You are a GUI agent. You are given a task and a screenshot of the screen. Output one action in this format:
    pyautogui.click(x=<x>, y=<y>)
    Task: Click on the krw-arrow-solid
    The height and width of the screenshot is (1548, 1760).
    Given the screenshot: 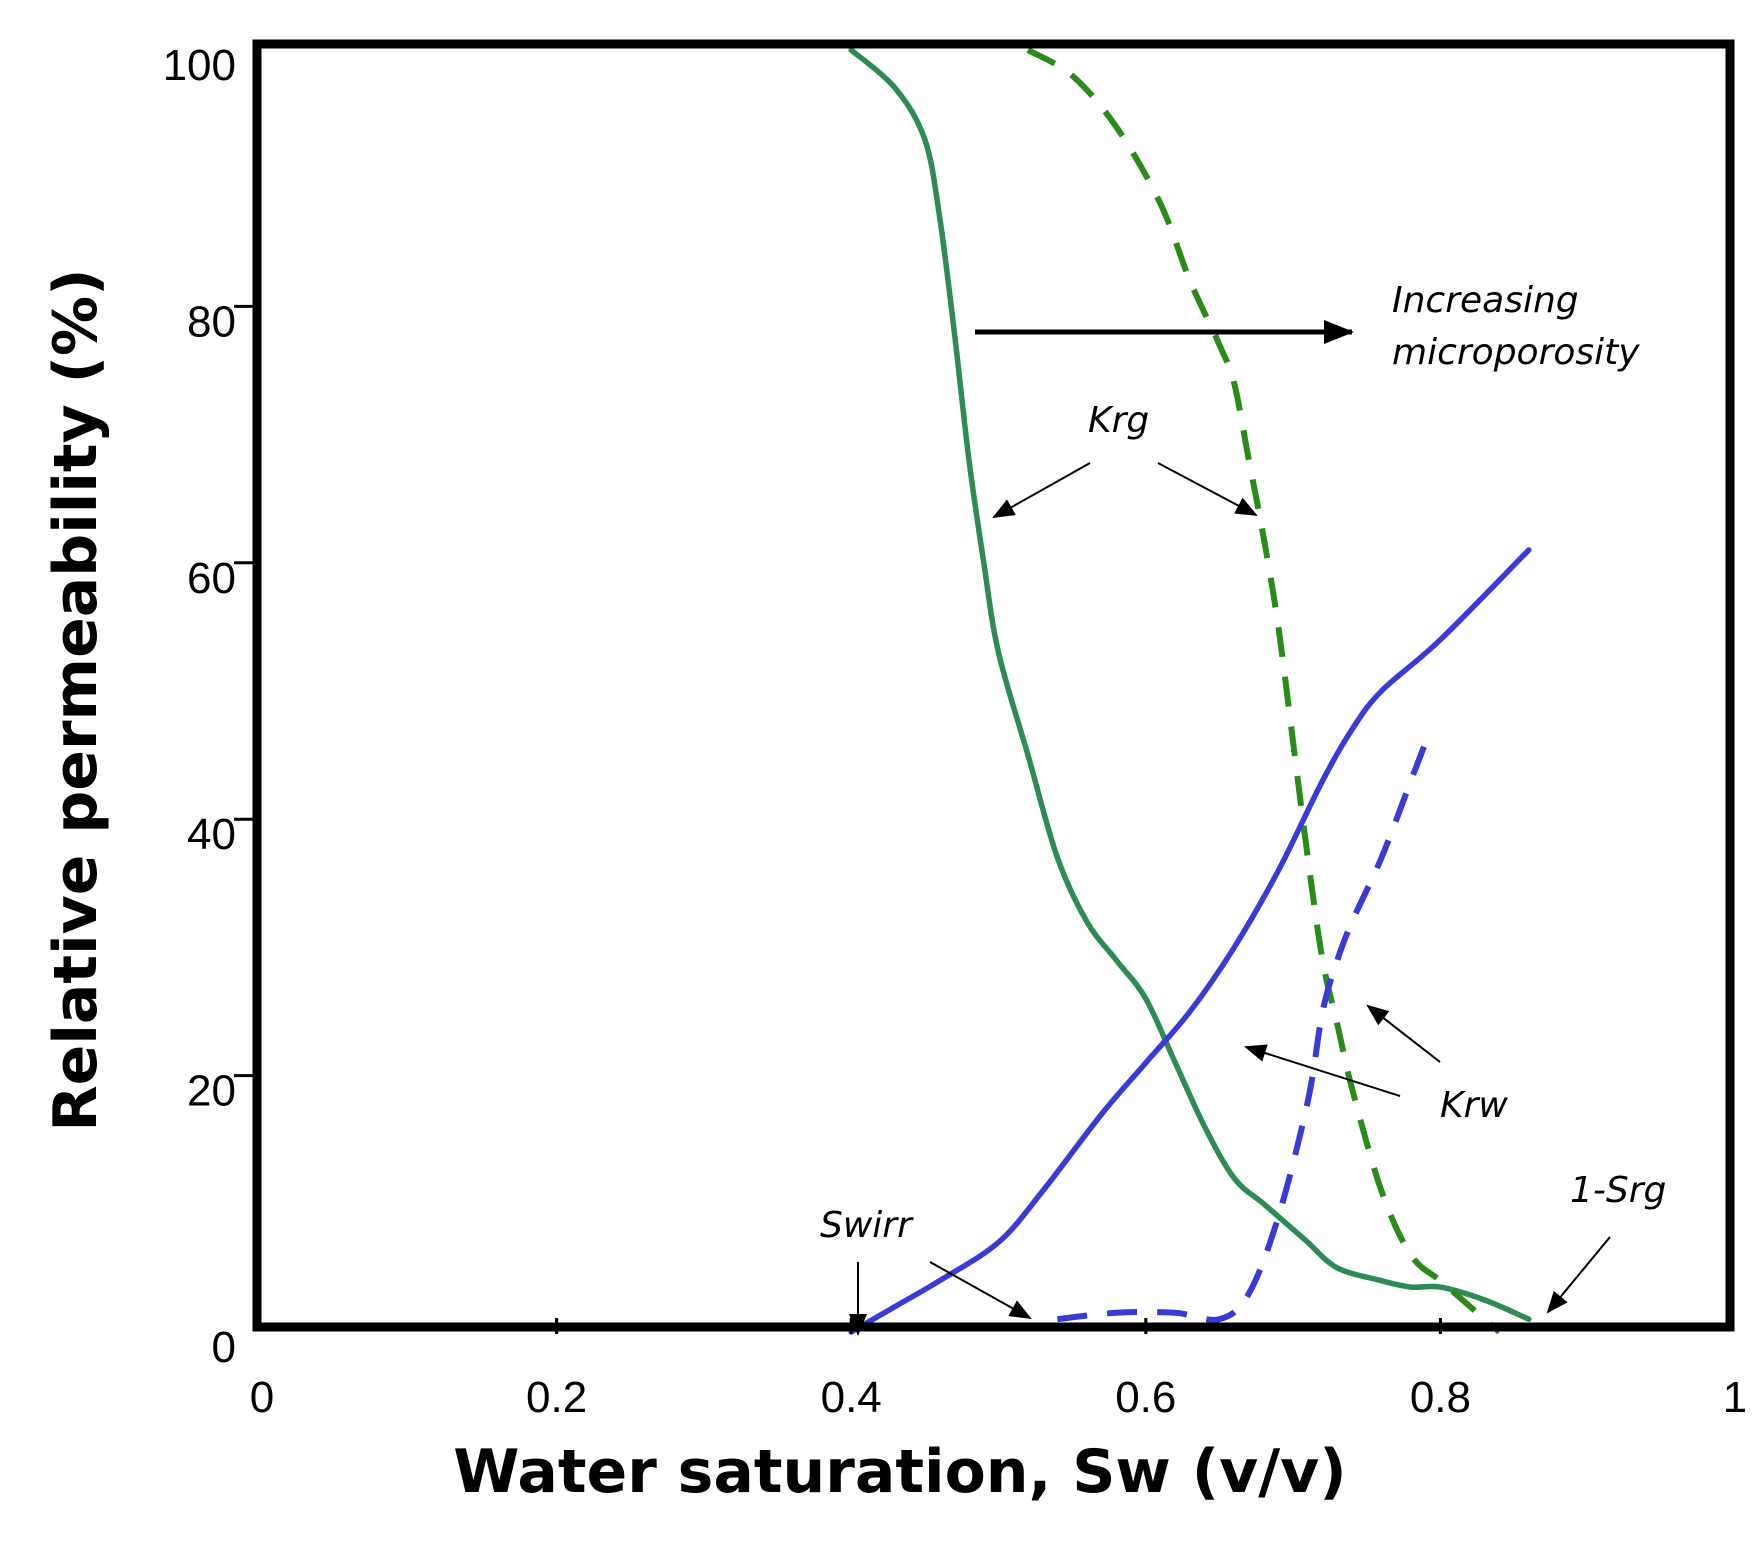 What is the action you would take?
    pyautogui.click(x=1322, y=1070)
    